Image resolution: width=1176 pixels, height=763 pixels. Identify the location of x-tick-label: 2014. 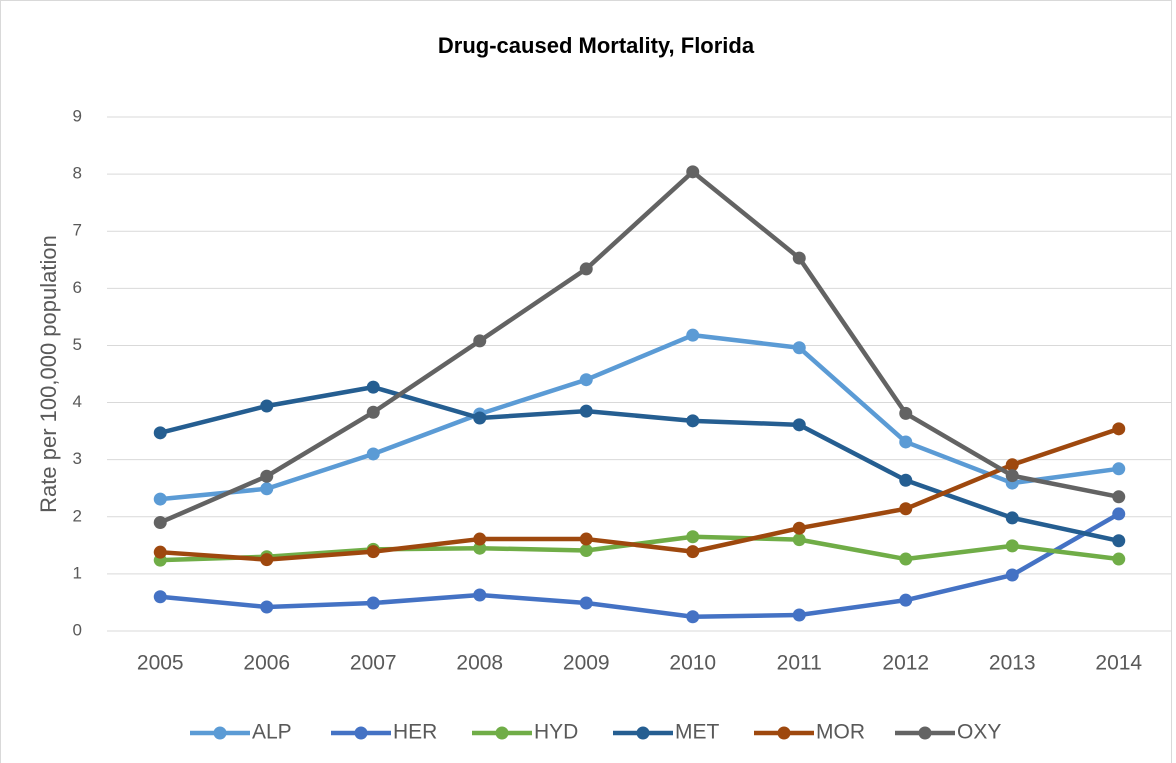
(1118, 663).